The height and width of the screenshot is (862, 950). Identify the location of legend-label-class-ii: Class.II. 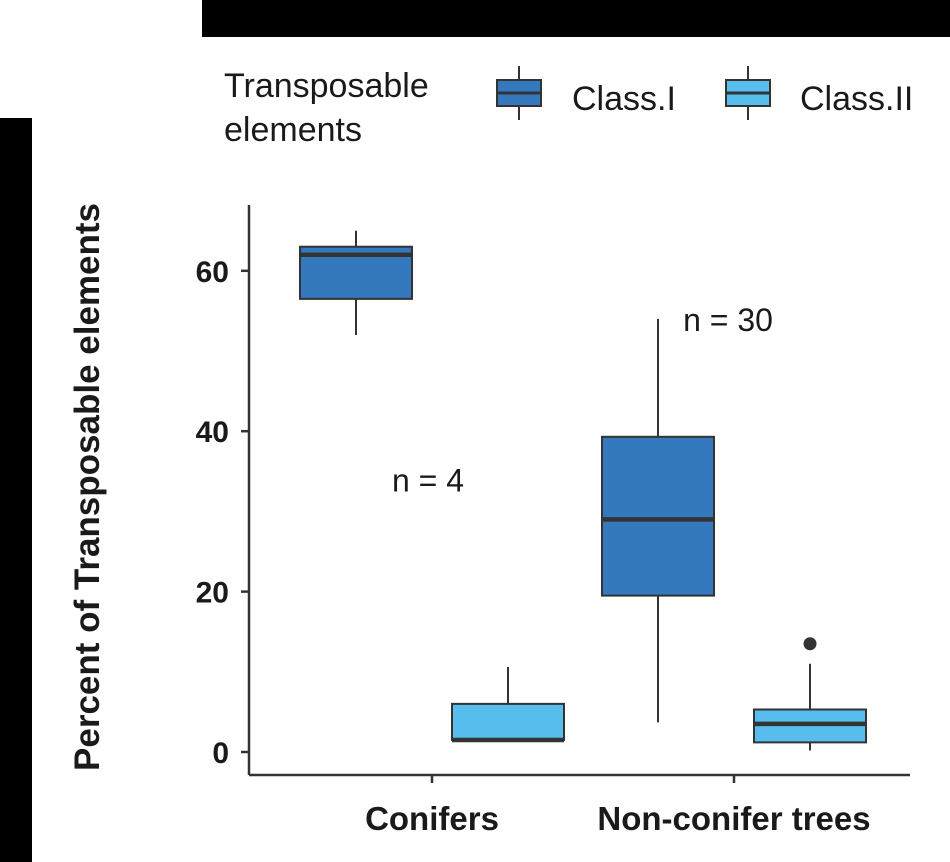
(857, 99).